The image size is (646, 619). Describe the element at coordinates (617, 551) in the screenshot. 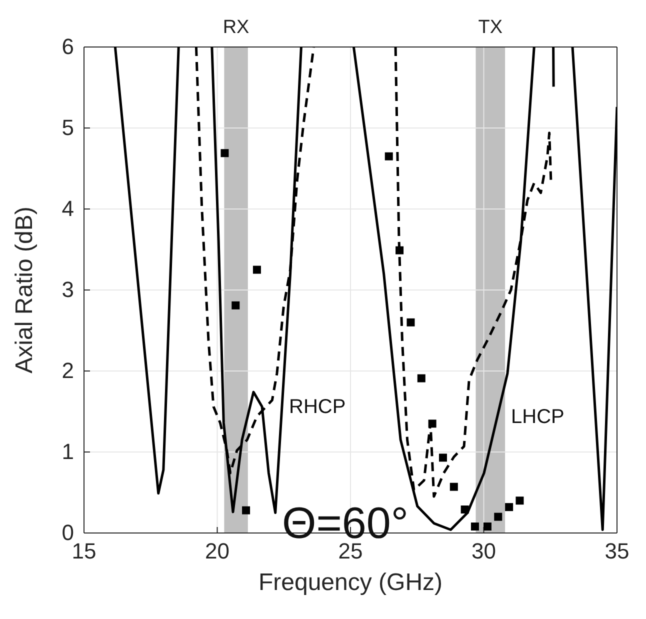

I see `x-tick-label: 35` at that location.